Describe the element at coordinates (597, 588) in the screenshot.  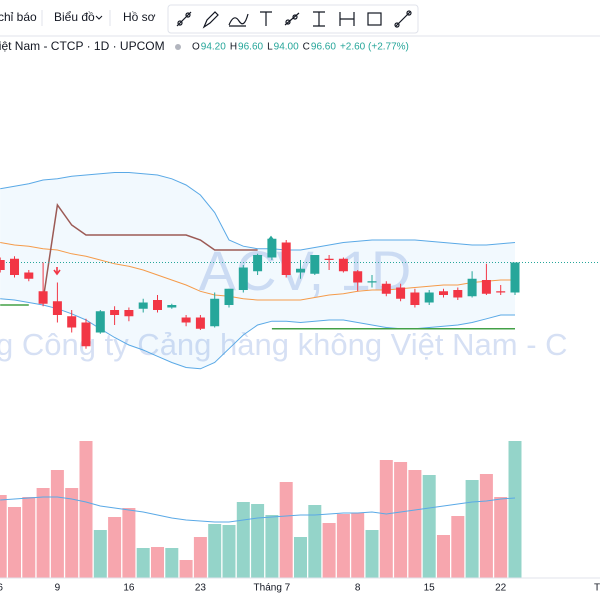
I see `x-tick-label: T` at that location.